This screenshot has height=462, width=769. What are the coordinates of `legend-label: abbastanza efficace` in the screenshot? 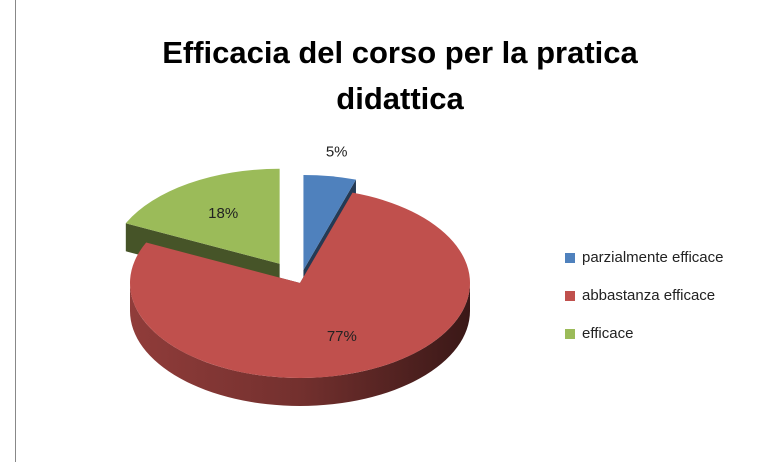 It's located at (648, 295).